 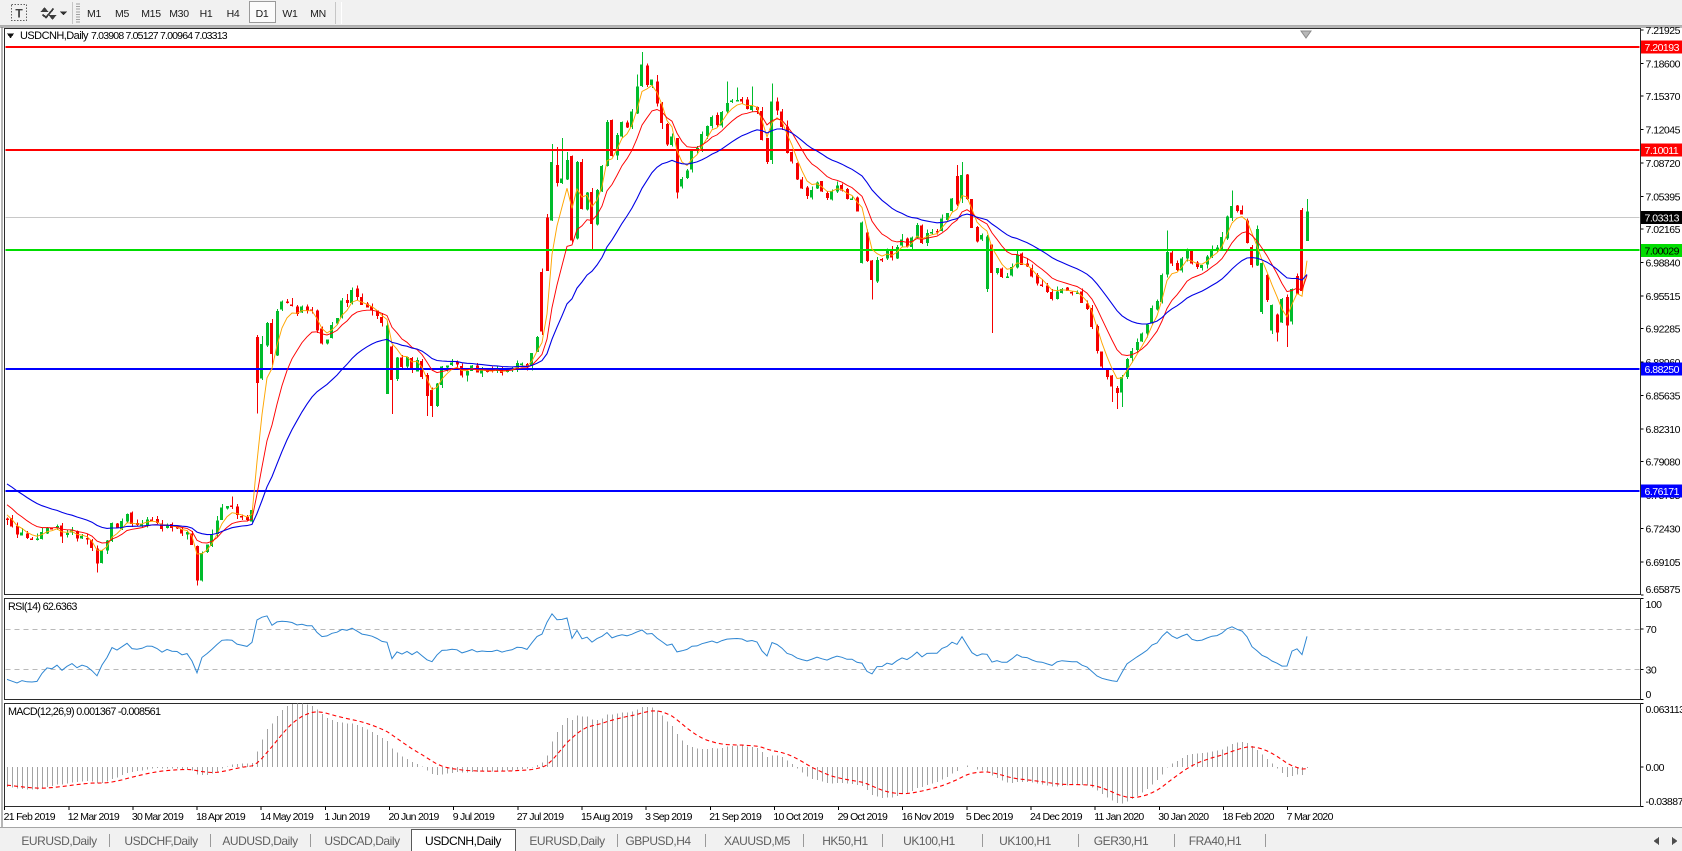 What do you see at coordinates (474, 817) in the screenshot?
I see `svg-text: 9 Jul 2019` at bounding box center [474, 817].